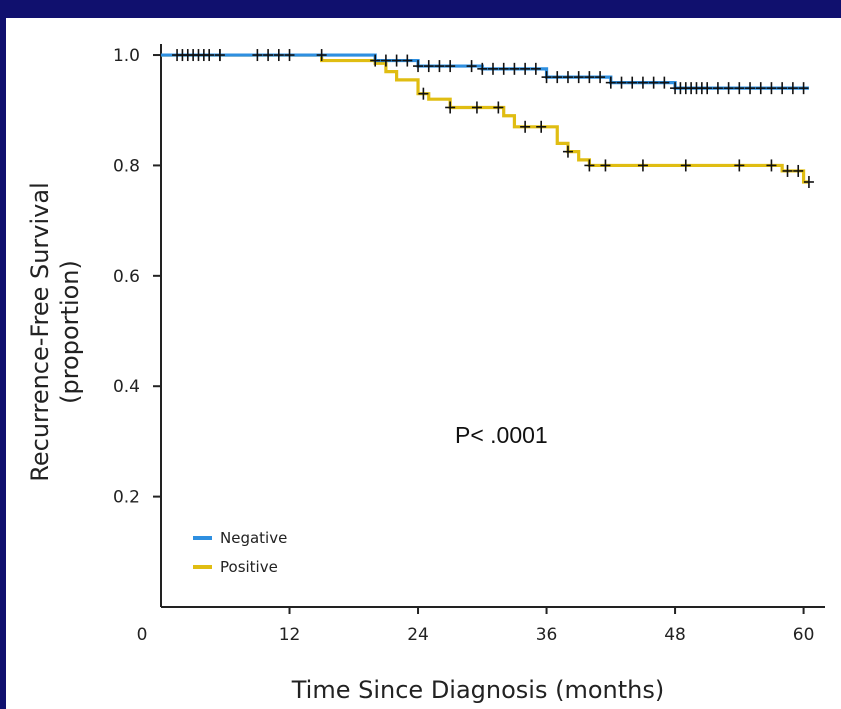  Describe the element at coordinates (485, 118) in the screenshot. I see `series-line-positive` at that location.